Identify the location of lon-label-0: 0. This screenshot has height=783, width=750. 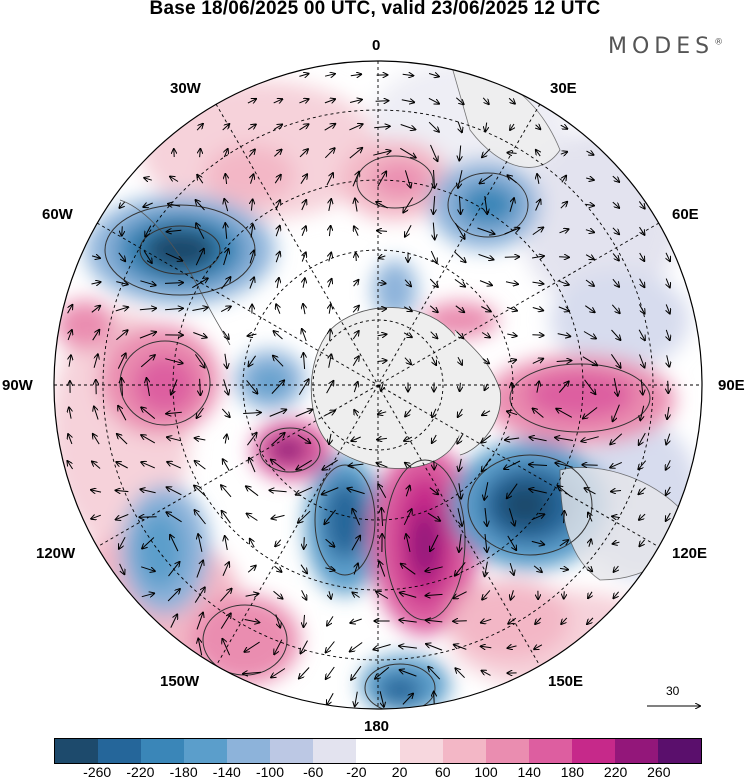
(376, 45).